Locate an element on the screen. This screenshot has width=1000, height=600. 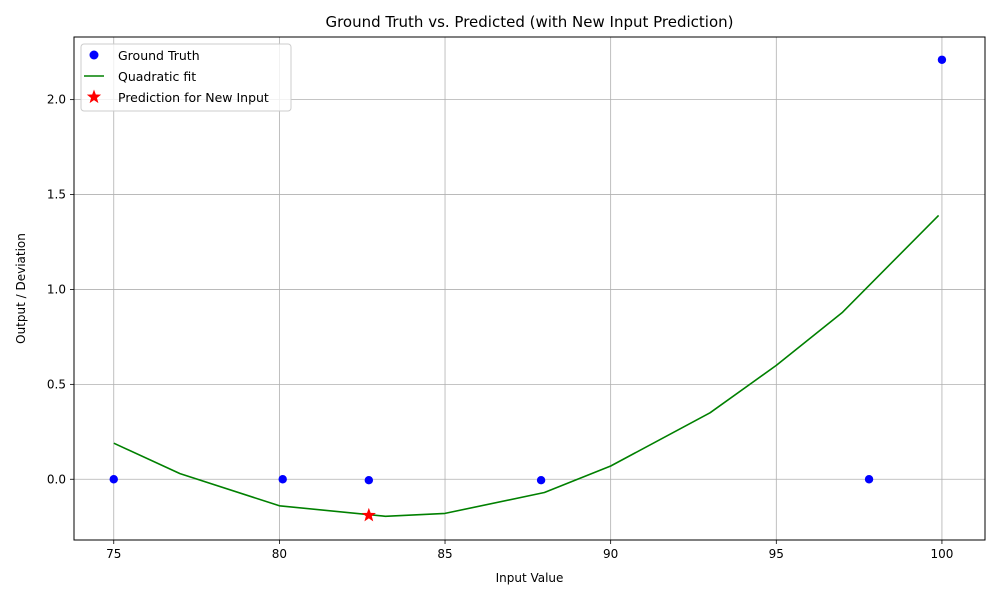
legend-marker-prediction is located at coordinates (94, 96).